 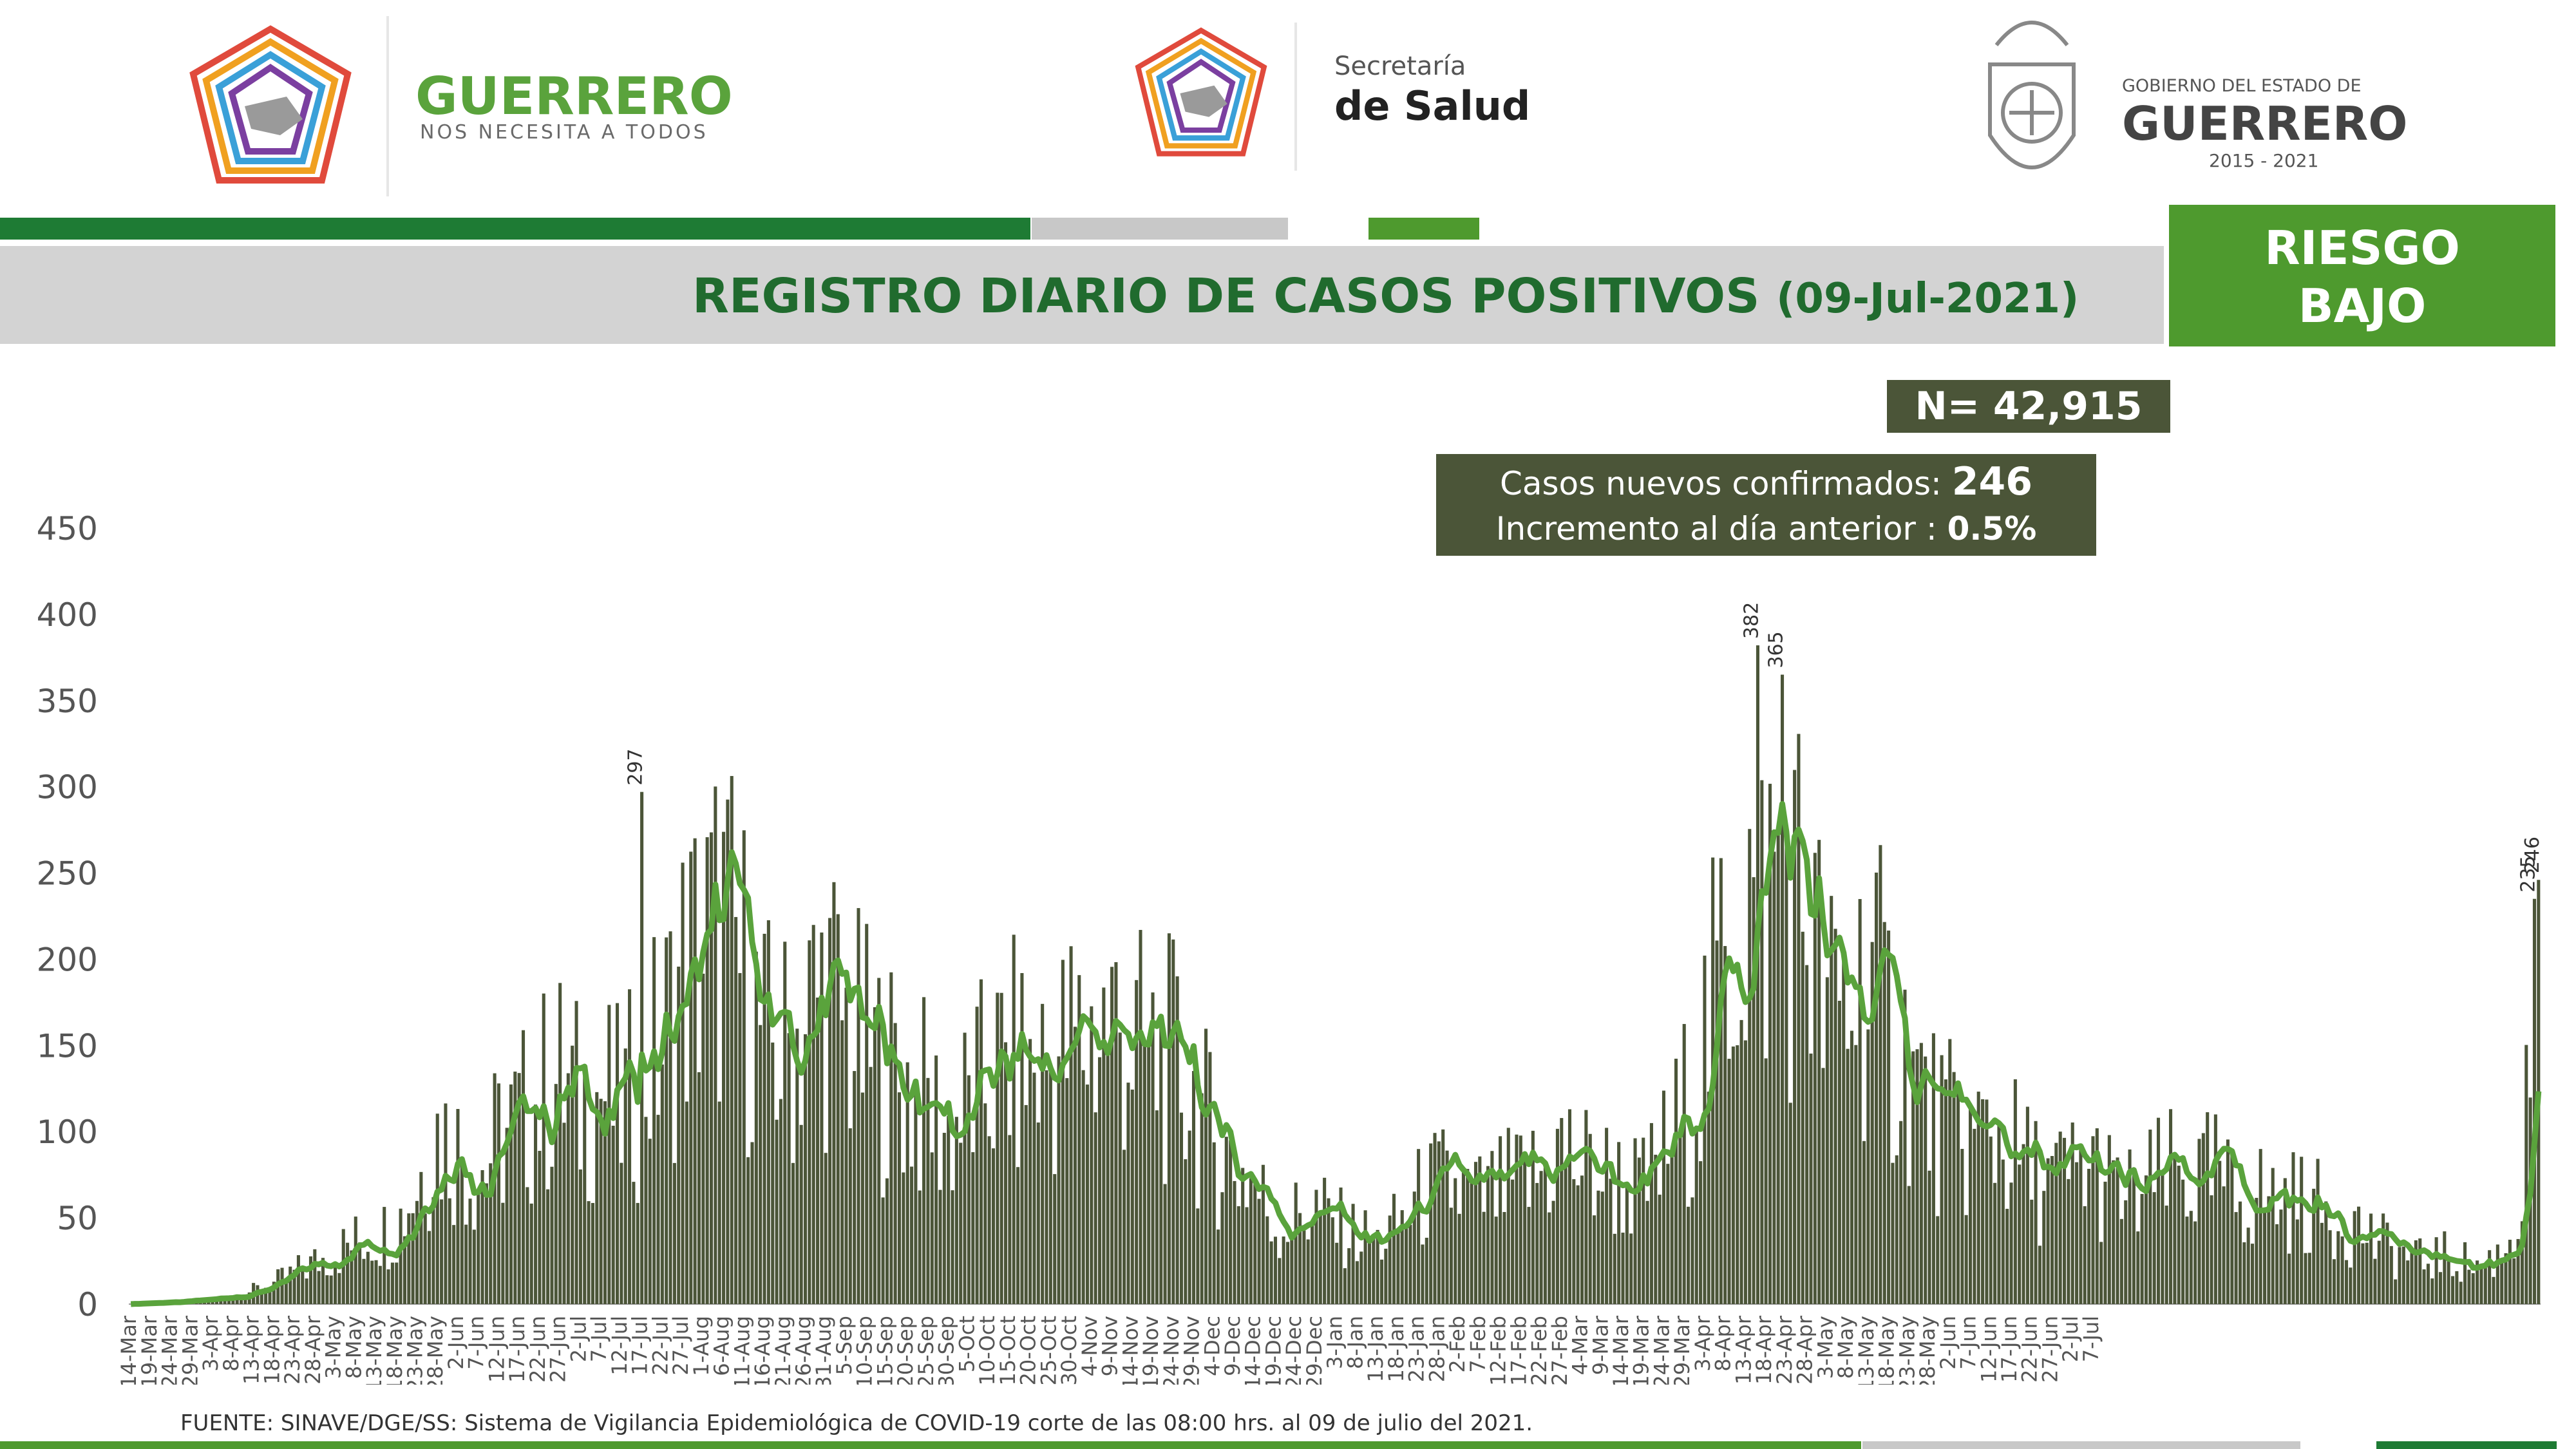 What do you see at coordinates (1130, 1351) in the screenshot?
I see `x-tick-label: 14-Nov` at bounding box center [1130, 1351].